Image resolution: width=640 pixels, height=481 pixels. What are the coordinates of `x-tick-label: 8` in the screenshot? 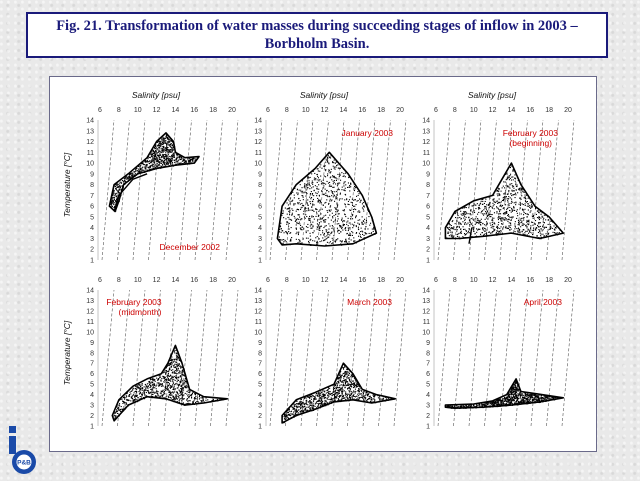 It's located at (455, 110).